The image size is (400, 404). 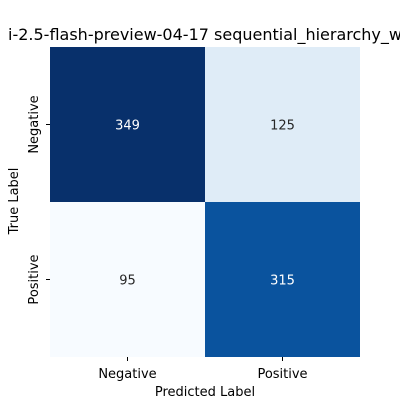 I want to click on cell-value-label: 95, so click(x=127, y=281).